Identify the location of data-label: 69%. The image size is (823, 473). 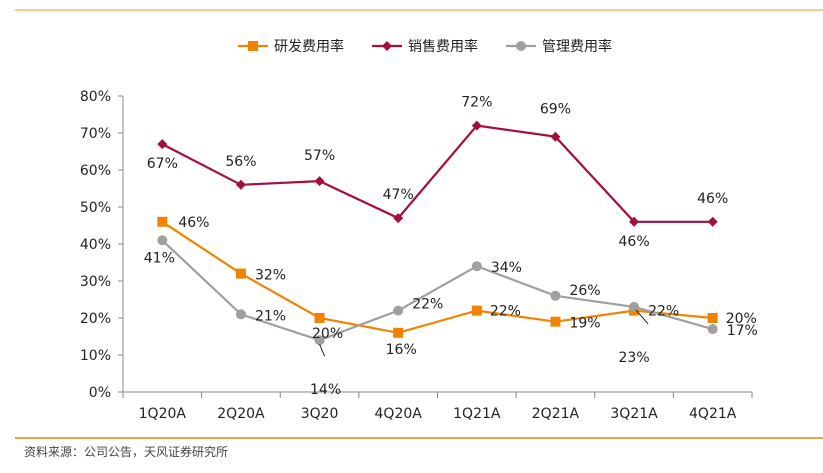
(555, 110).